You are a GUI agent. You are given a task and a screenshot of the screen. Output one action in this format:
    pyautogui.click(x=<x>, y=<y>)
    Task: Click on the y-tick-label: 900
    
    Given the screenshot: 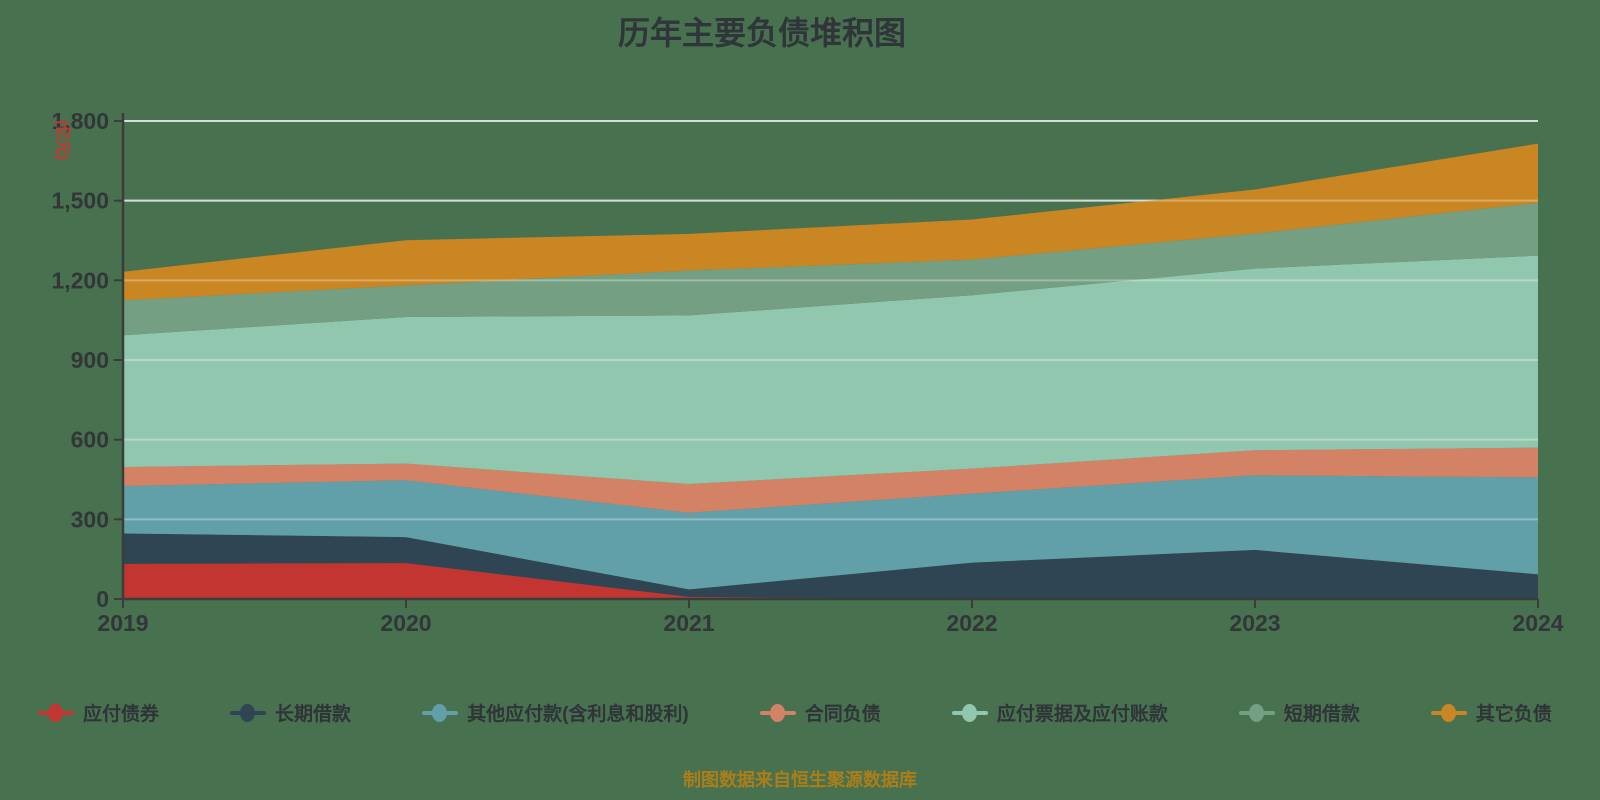 What is the action you would take?
    pyautogui.click(x=90, y=360)
    